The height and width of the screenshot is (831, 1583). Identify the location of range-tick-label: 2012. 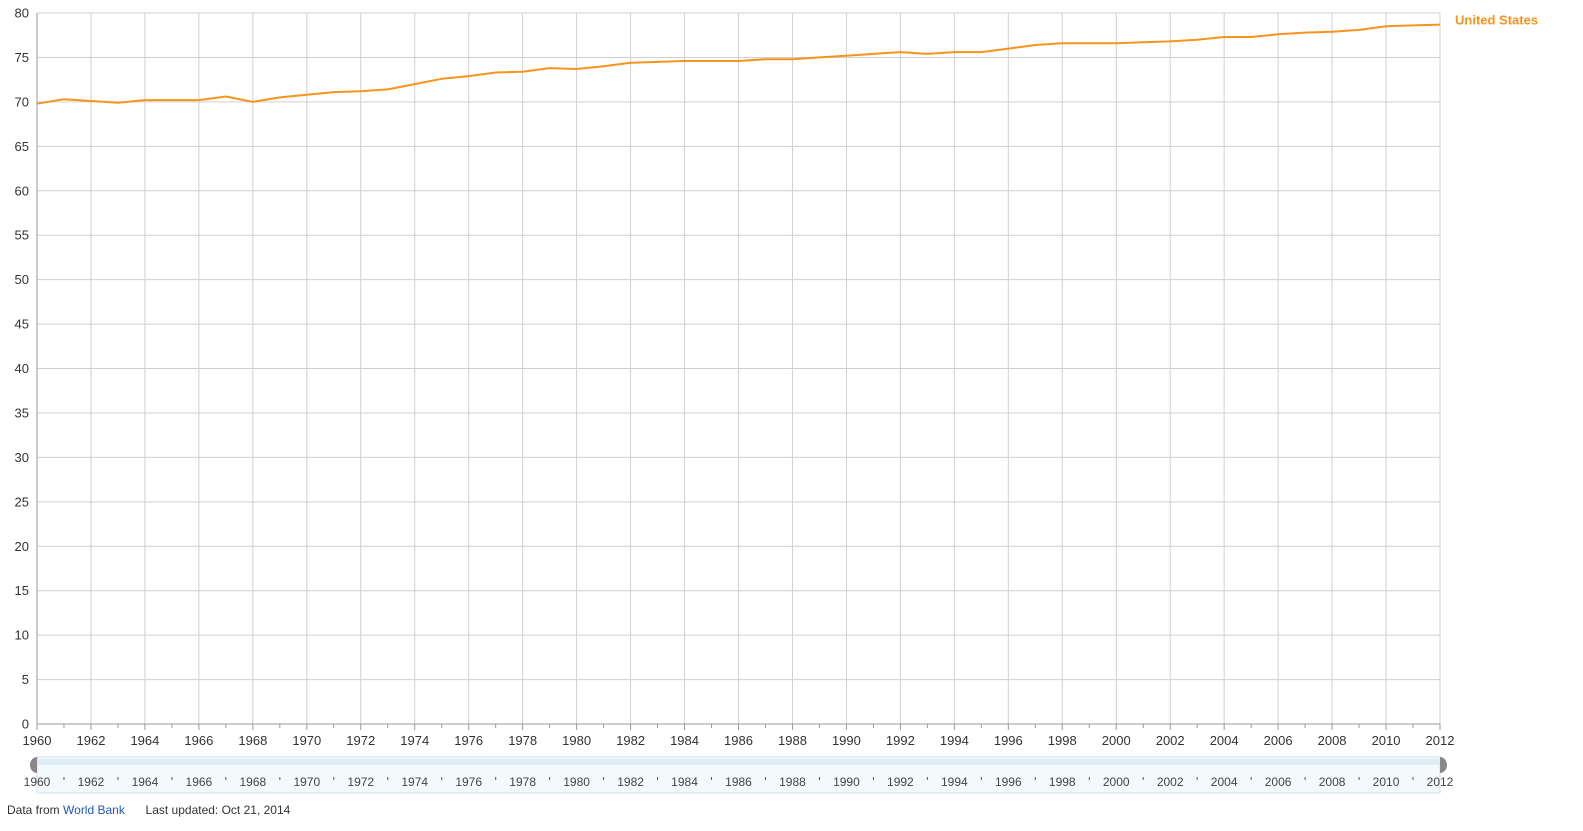
(1440, 782).